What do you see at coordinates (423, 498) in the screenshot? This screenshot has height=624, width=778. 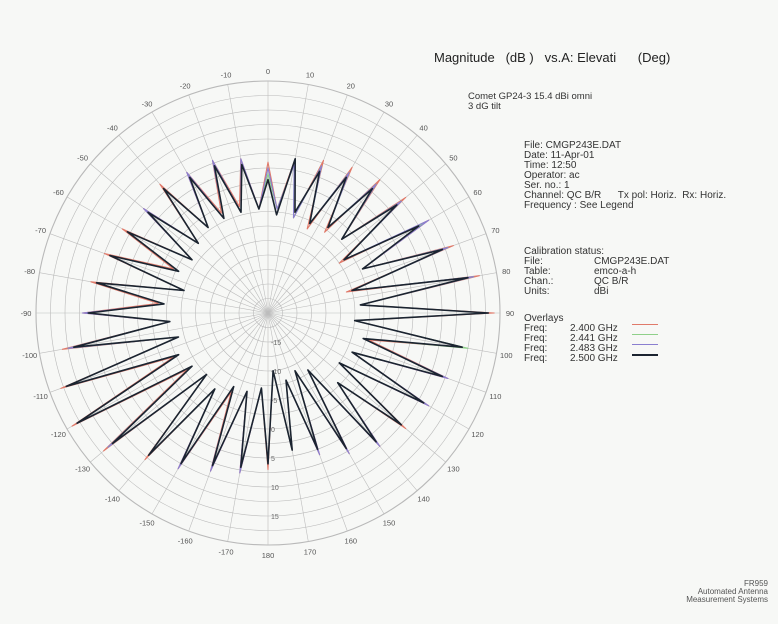 I see `angle-tick-label: 140` at bounding box center [423, 498].